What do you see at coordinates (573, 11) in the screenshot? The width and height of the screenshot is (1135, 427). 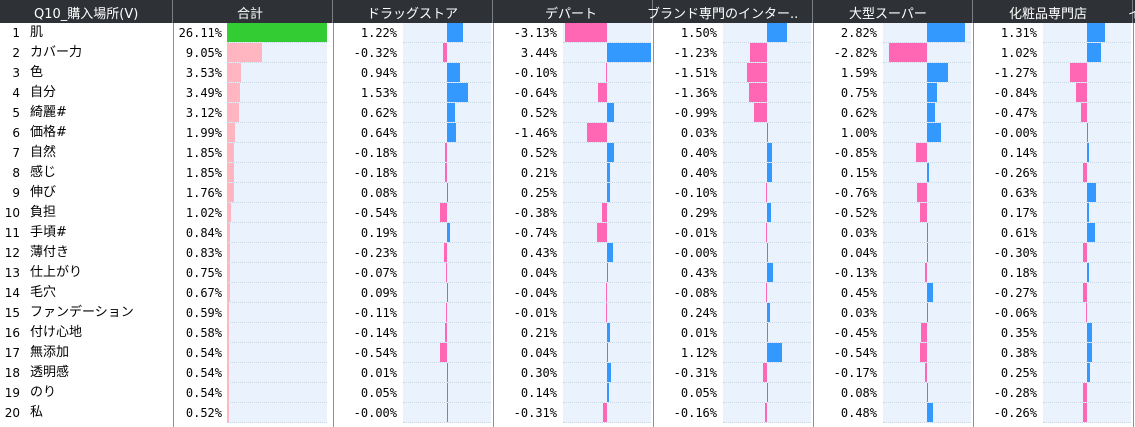 I see `header-department-store: デパート` at bounding box center [573, 11].